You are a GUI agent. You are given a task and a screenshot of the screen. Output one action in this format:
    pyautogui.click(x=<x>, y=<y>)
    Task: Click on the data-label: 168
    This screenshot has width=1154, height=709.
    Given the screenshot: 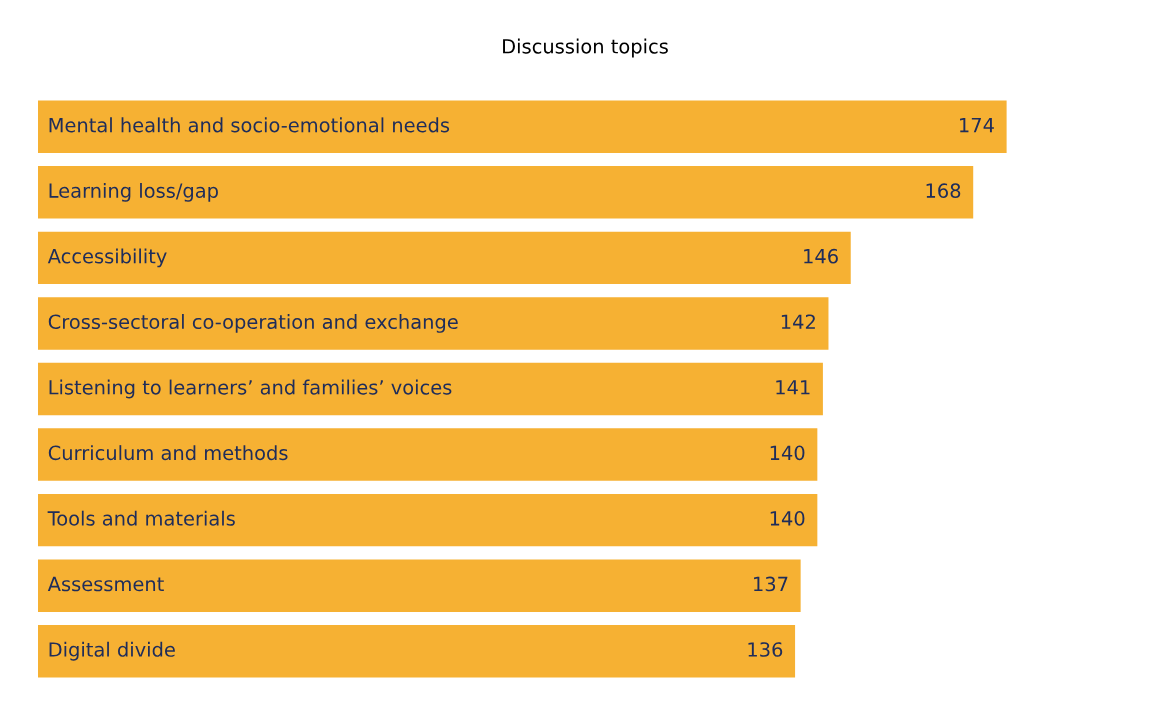 What is the action you would take?
    pyautogui.click(x=943, y=190)
    